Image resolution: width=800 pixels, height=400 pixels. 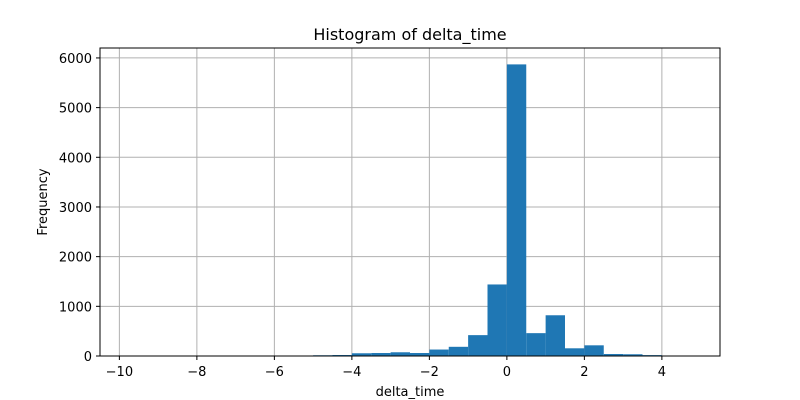 I want to click on y-tick-label: 5000, so click(x=75, y=109).